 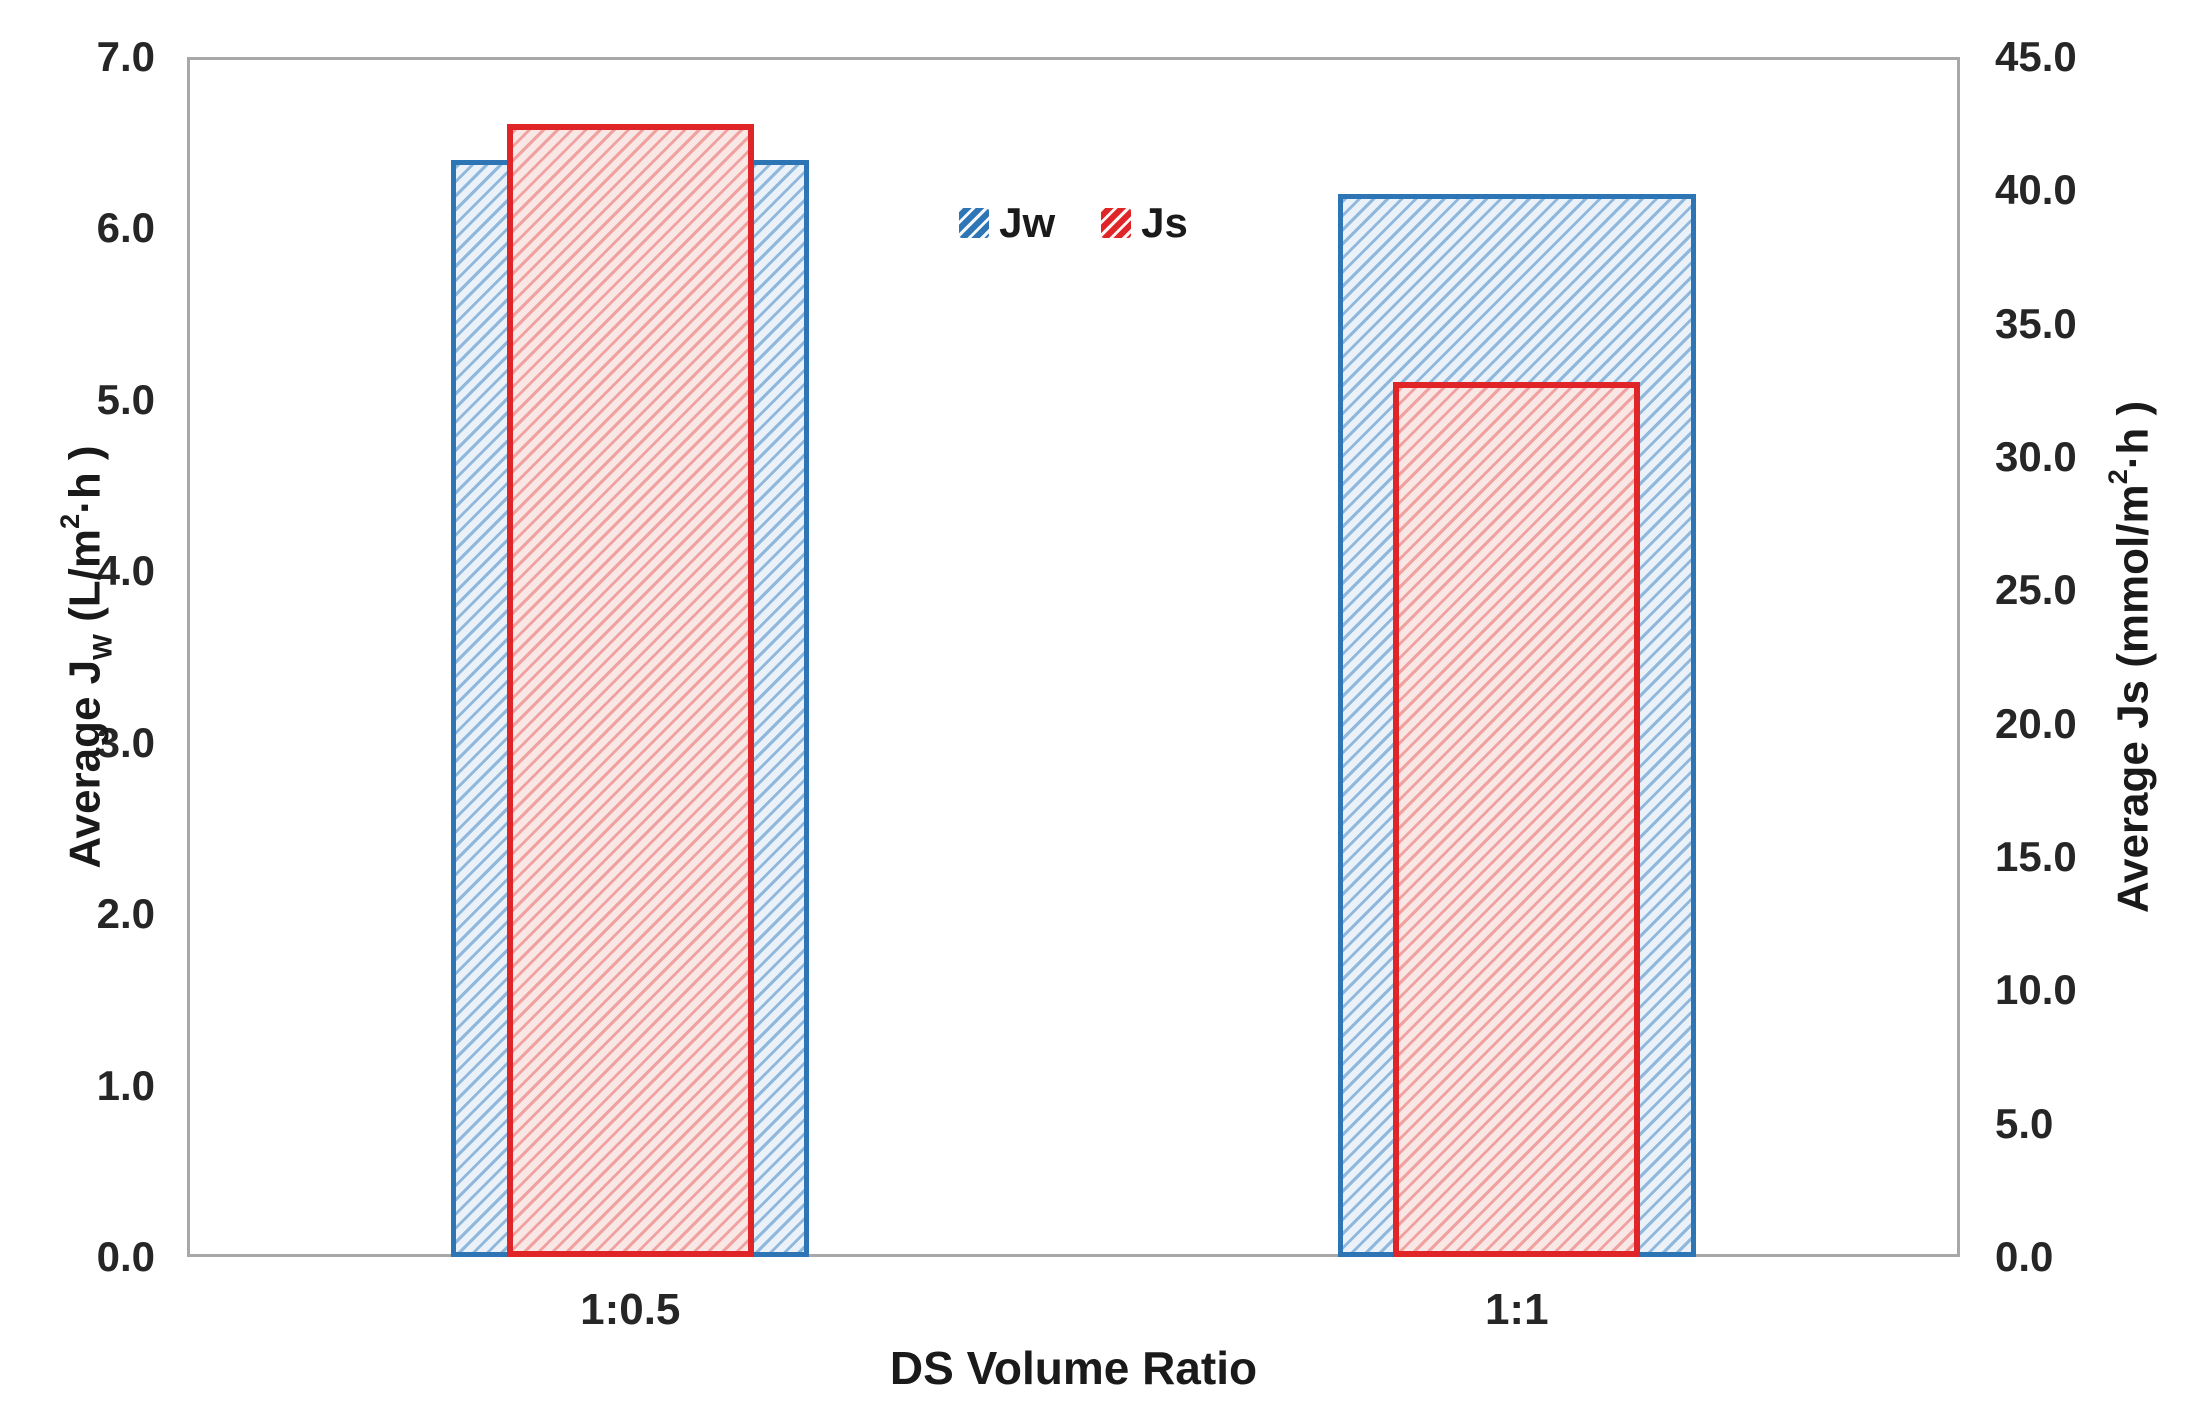 I want to click on left-axis-tick: 7.0, so click(x=125, y=56).